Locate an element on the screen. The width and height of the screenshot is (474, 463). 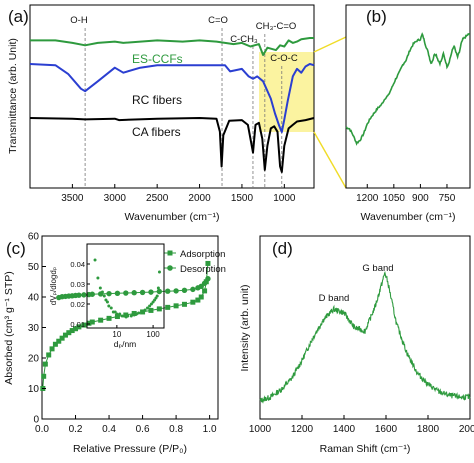
panel-b-xlabel: Wavenumber (cm⁻¹) is located at coordinates (408, 217).